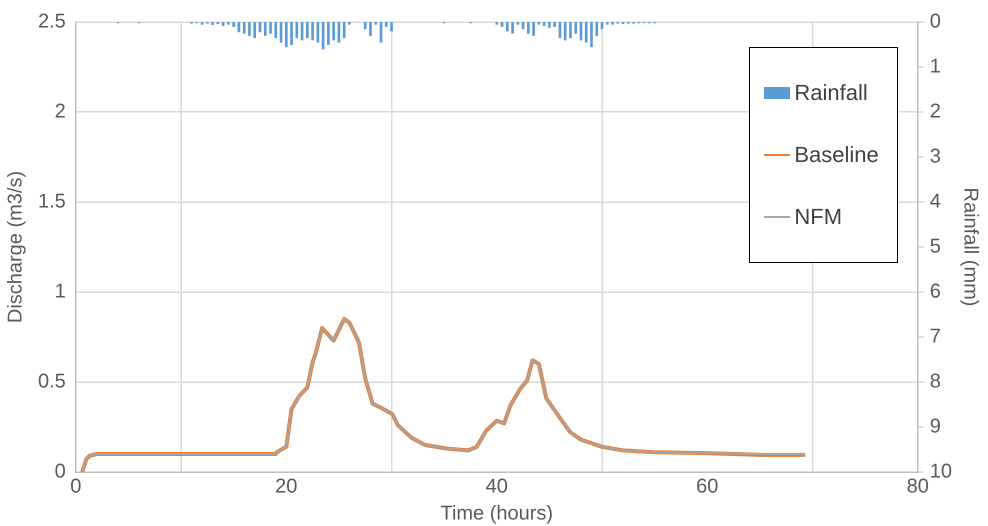 The image size is (988, 526). Describe the element at coordinates (15, 247) in the screenshot. I see `y-axis-title: Discharge (m3/s)` at that location.